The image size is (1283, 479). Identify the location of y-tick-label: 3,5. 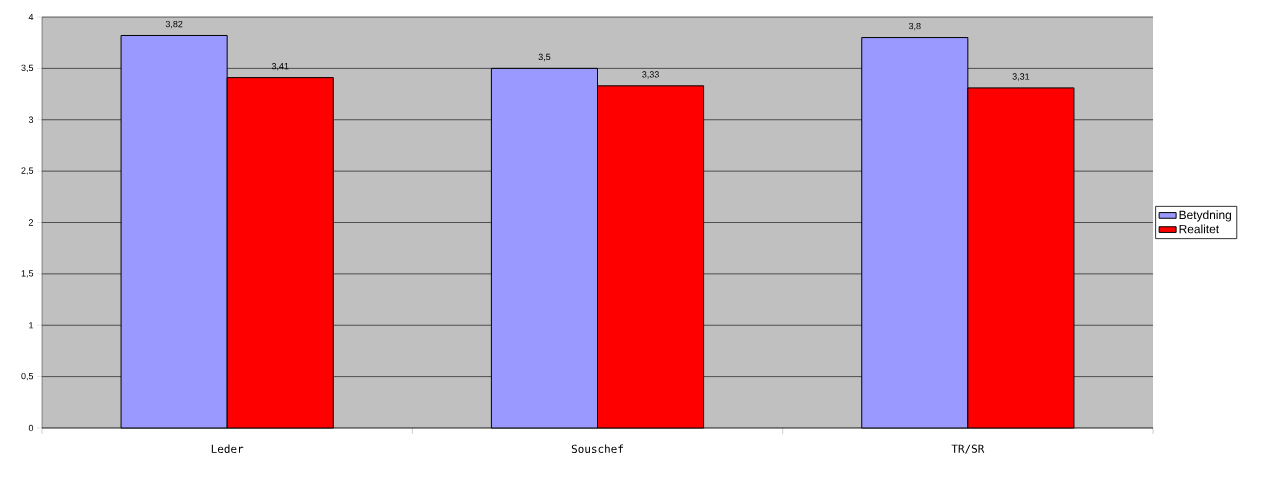
(27, 68).